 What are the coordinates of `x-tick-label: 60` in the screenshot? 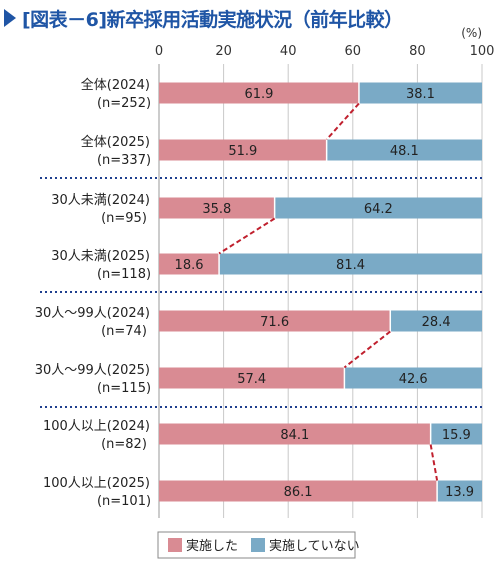 It's located at (353, 51).